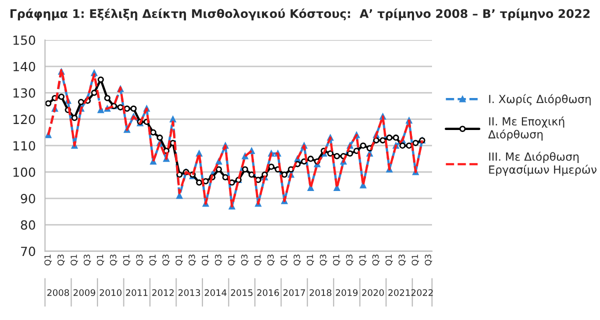  I want to click on text: 2014, so click(215, 292).